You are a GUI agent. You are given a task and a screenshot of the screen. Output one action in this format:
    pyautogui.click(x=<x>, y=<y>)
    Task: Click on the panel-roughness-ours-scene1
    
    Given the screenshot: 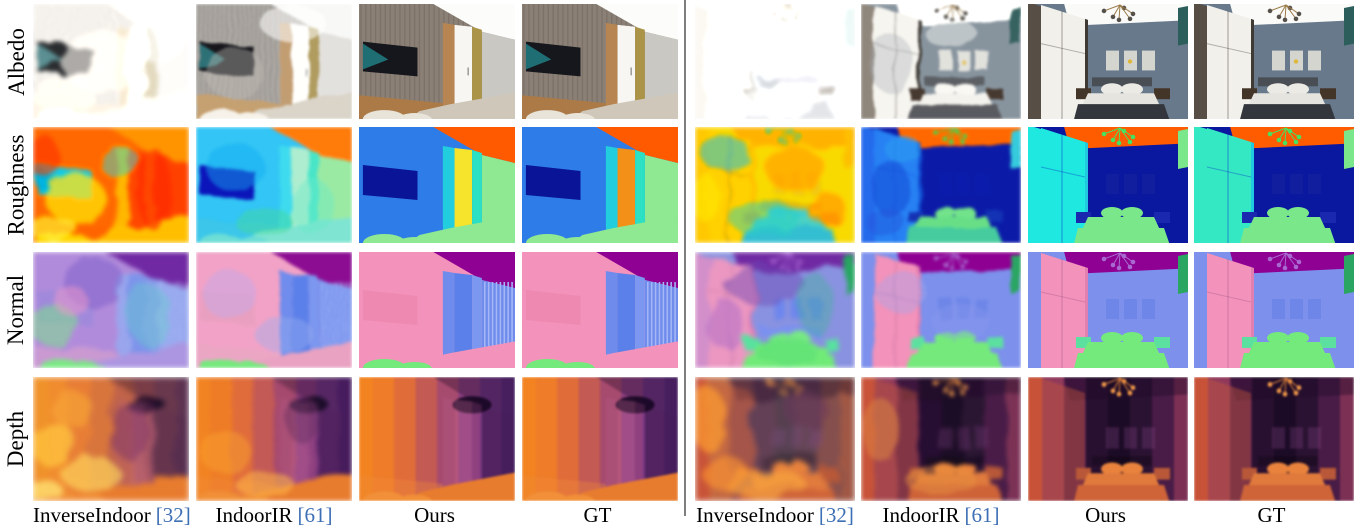 What is the action you would take?
    pyautogui.click(x=437, y=185)
    